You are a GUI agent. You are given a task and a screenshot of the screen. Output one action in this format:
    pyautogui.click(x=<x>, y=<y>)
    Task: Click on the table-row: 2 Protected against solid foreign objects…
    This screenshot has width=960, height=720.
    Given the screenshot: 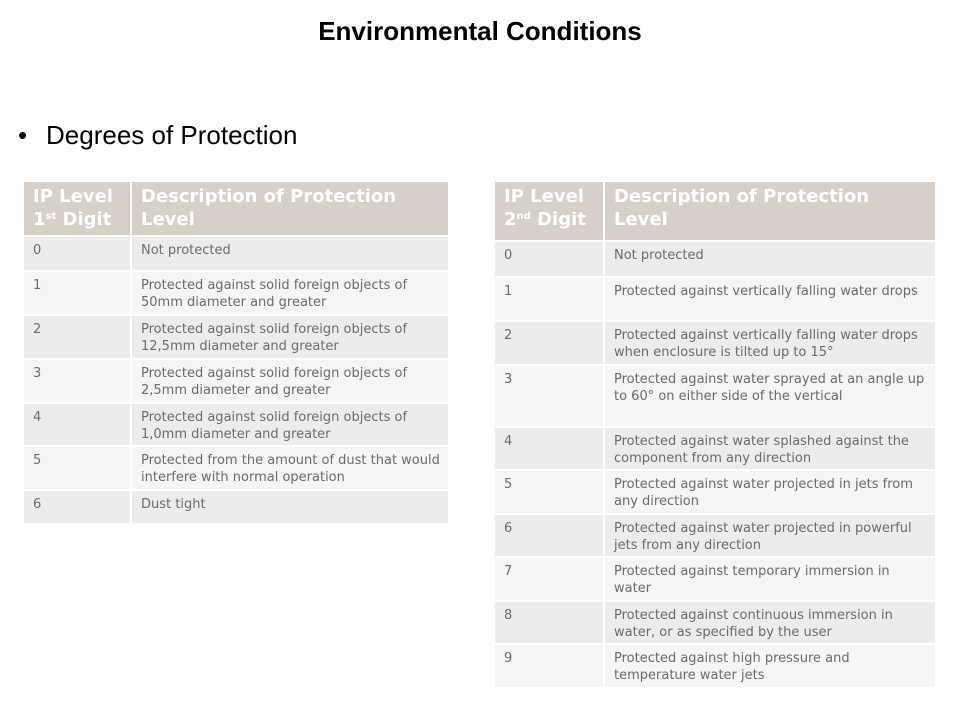 What is the action you would take?
    pyautogui.click(x=236, y=337)
    